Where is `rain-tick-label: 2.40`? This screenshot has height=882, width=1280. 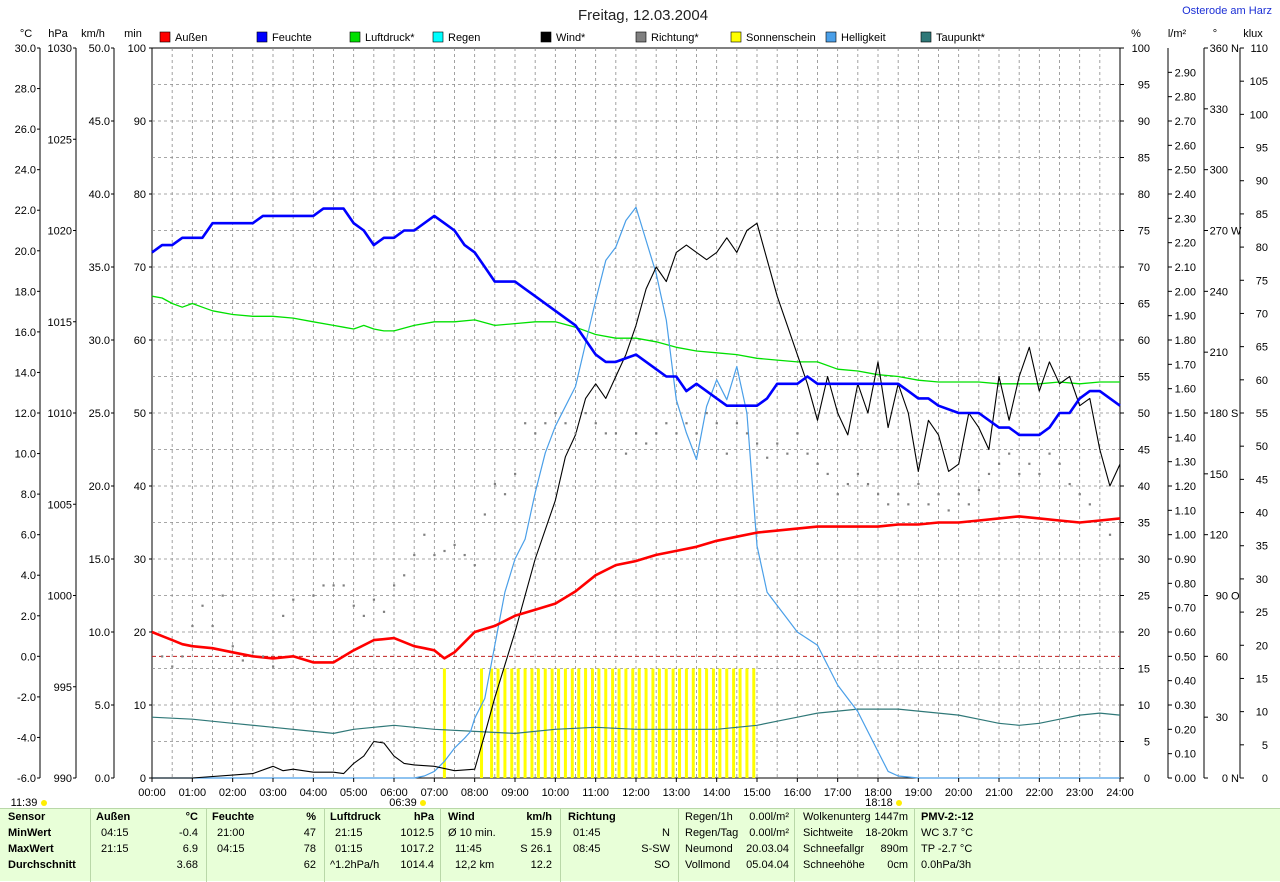 rain-tick-label: 2.40 is located at coordinates (1185, 195).